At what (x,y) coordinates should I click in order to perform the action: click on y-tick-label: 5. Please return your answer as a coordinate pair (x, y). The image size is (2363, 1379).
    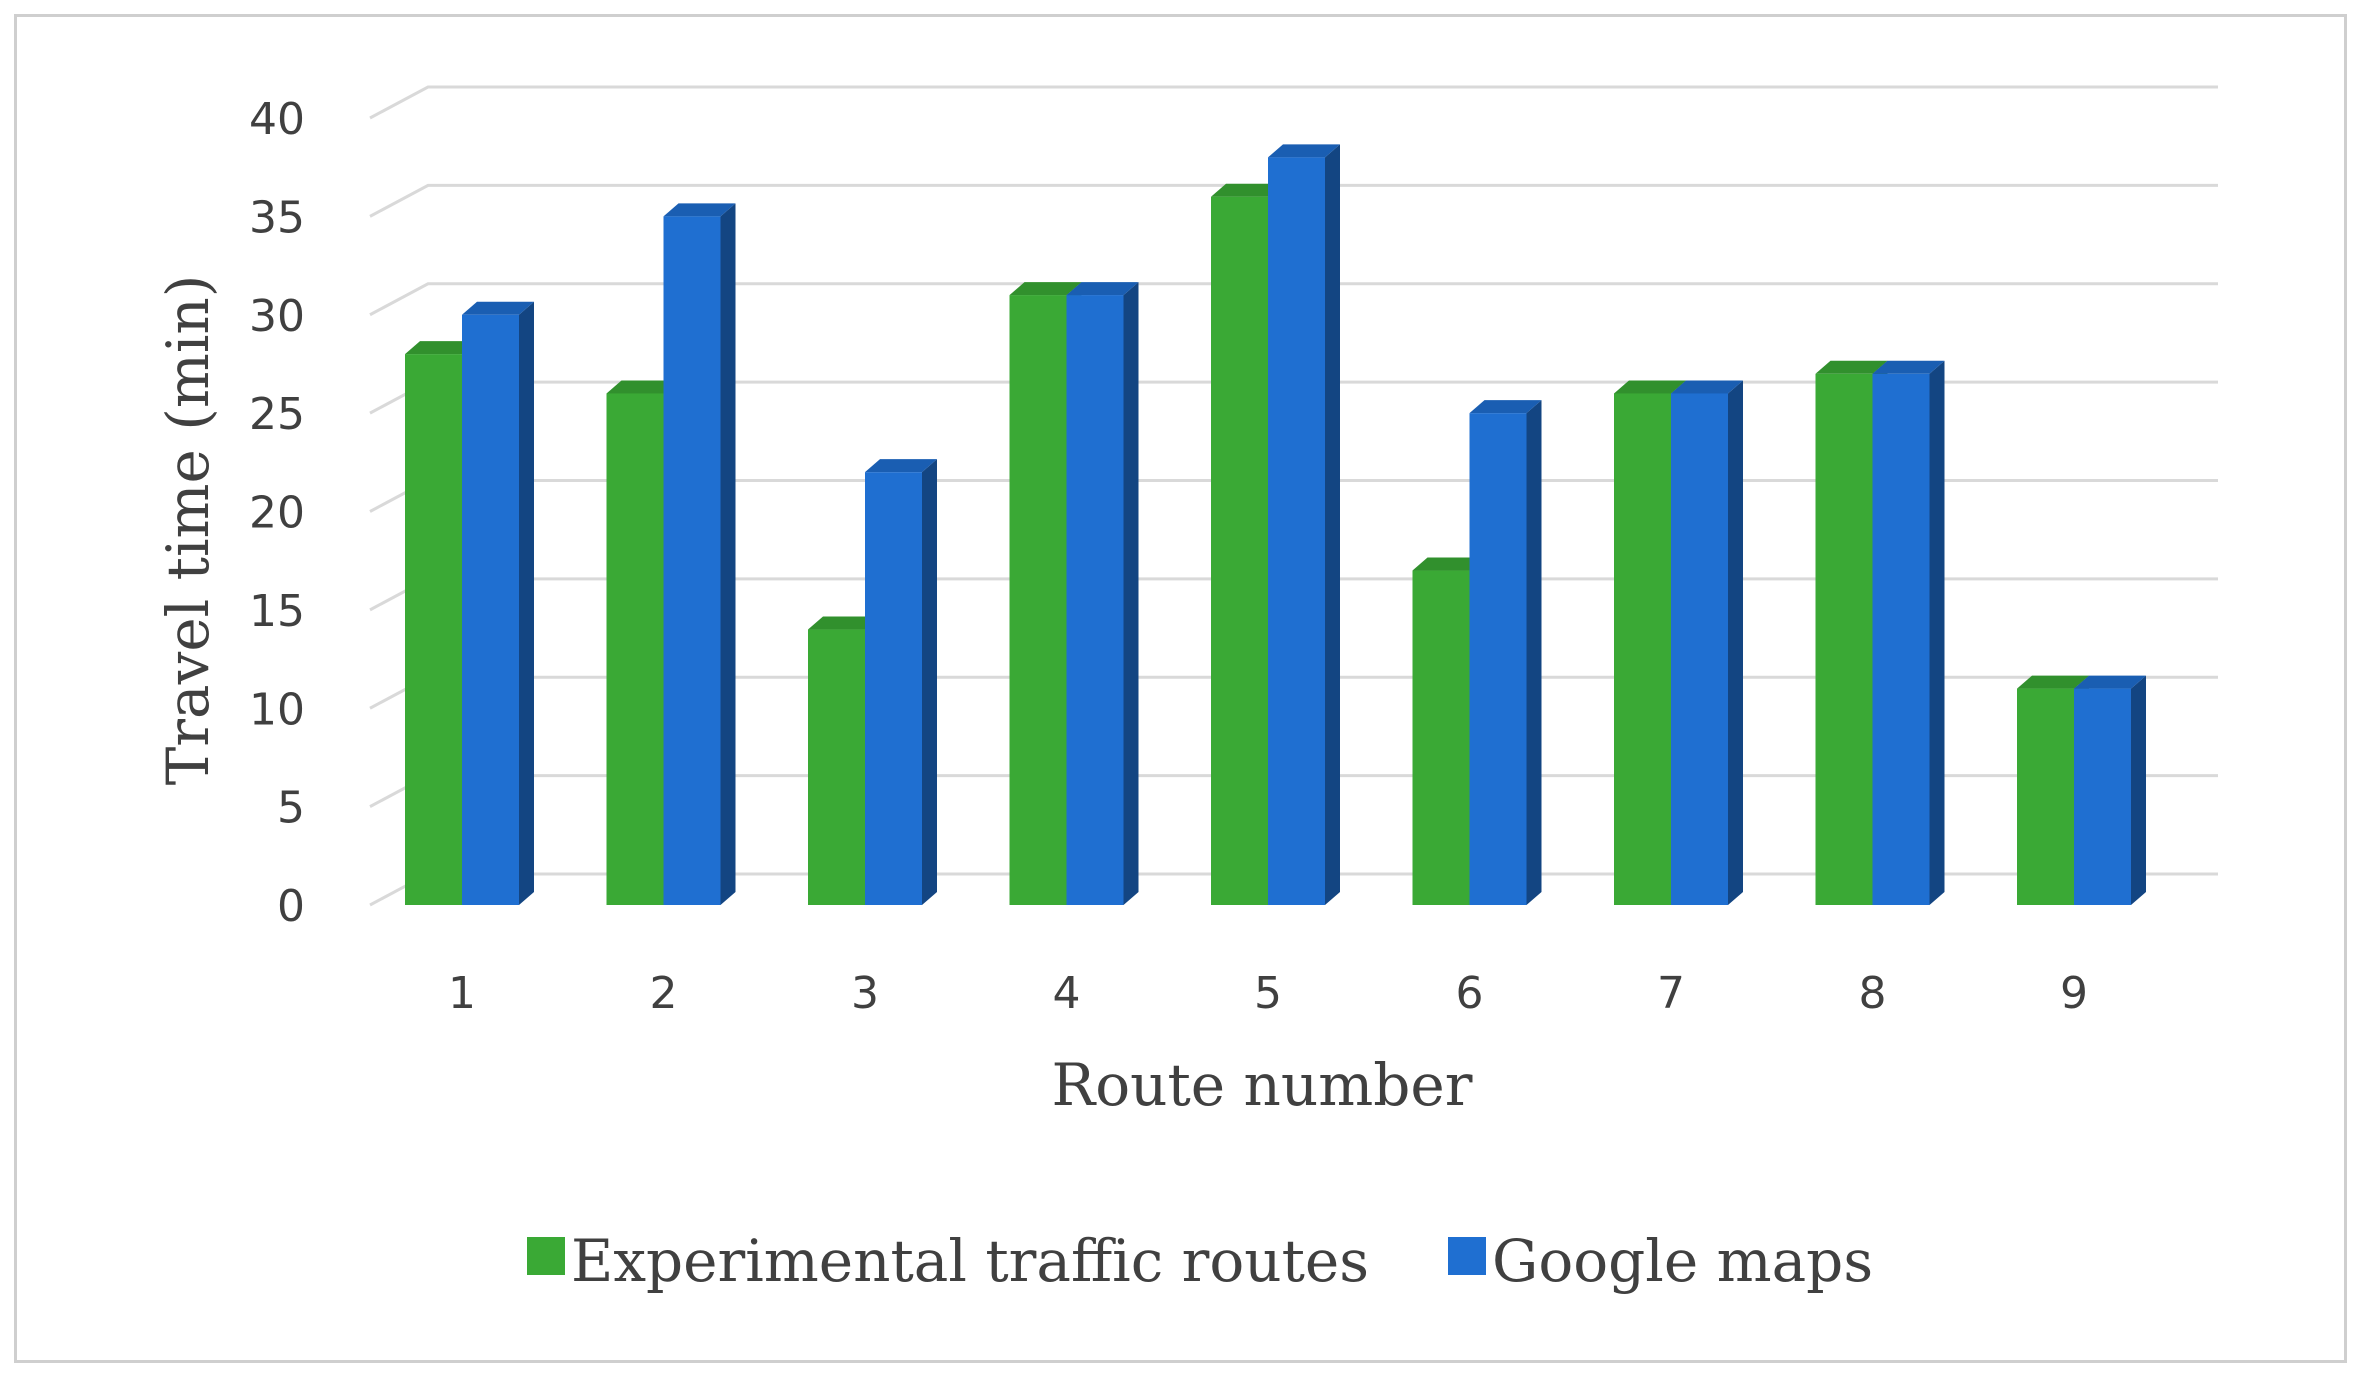
    Looking at the image, I should click on (291, 808).